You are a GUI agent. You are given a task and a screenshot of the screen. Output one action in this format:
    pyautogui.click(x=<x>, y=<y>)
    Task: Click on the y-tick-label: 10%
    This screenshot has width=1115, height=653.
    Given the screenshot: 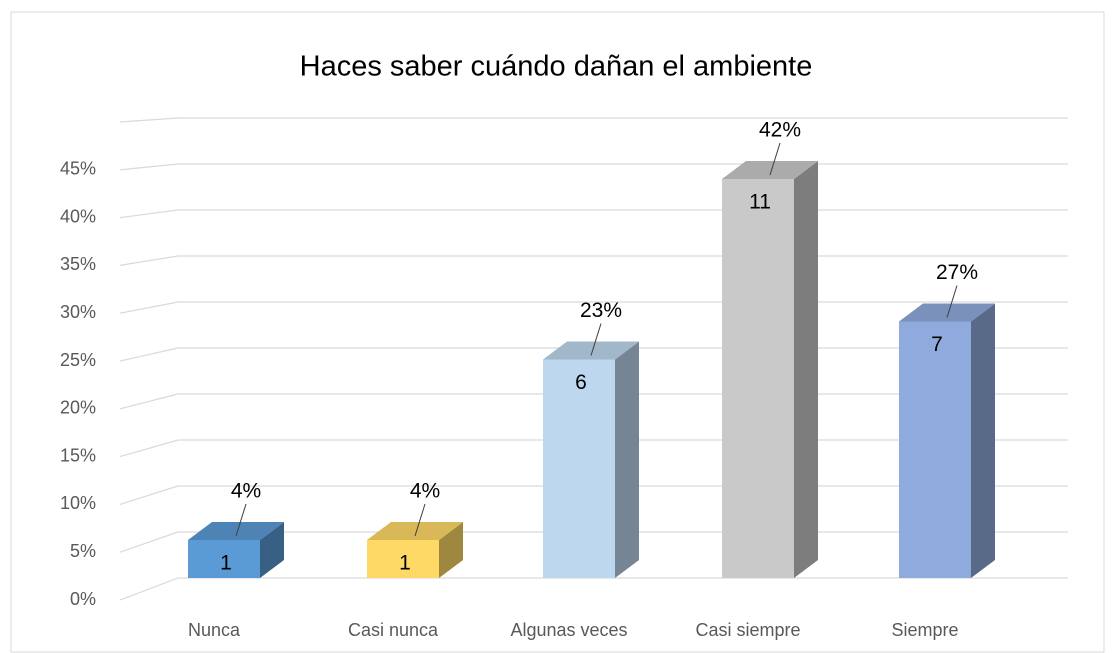 What is the action you would take?
    pyautogui.click(x=78, y=503)
    